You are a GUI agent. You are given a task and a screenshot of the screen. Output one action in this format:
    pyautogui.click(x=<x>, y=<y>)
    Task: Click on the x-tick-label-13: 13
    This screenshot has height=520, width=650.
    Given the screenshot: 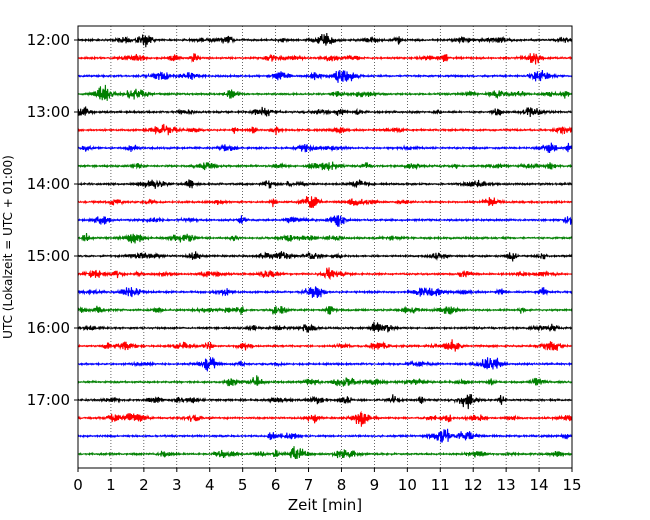 What is the action you would take?
    pyautogui.click(x=506, y=485)
    